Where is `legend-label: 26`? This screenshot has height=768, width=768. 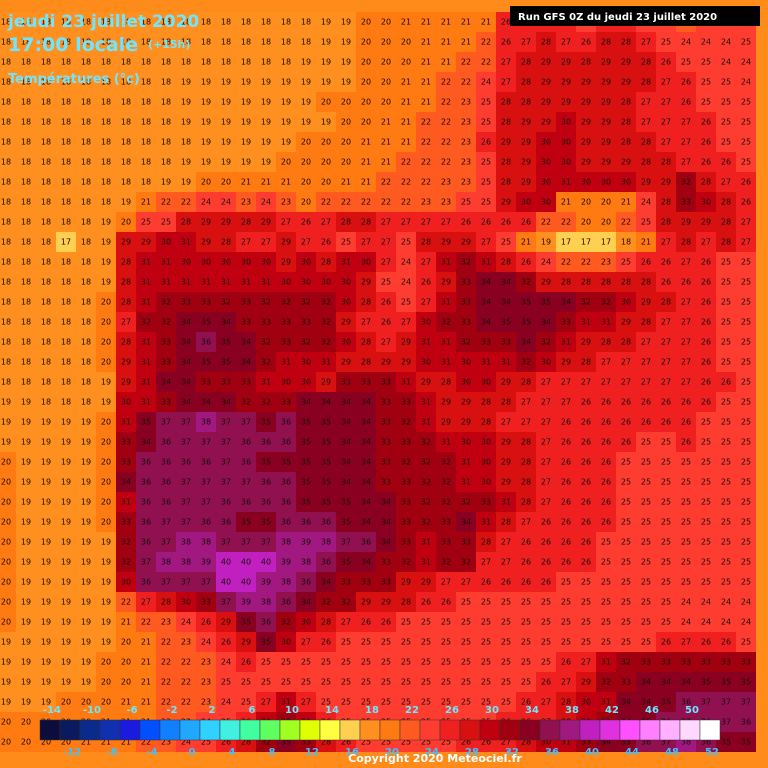
legend-label: 26 is located at coordinates (452, 710).